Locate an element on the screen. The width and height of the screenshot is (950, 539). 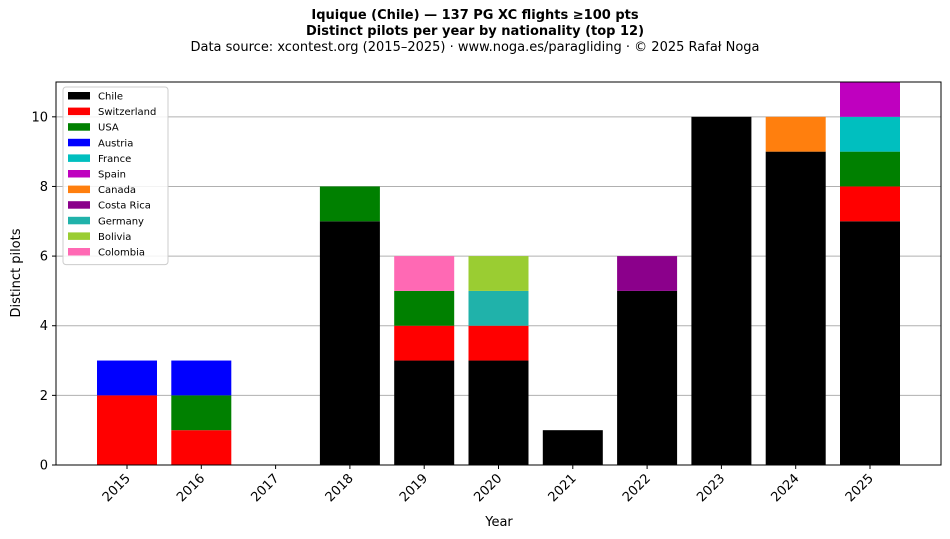
legend-label: Bolivia is located at coordinates (114, 237).